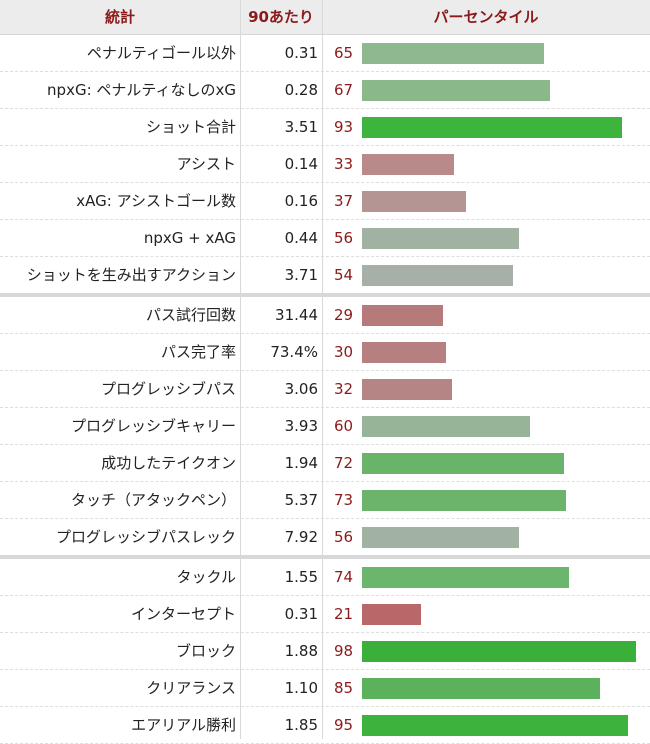 This screenshot has width=650, height=744. I want to click on stat-name: プログレッシブパス, so click(168, 389).